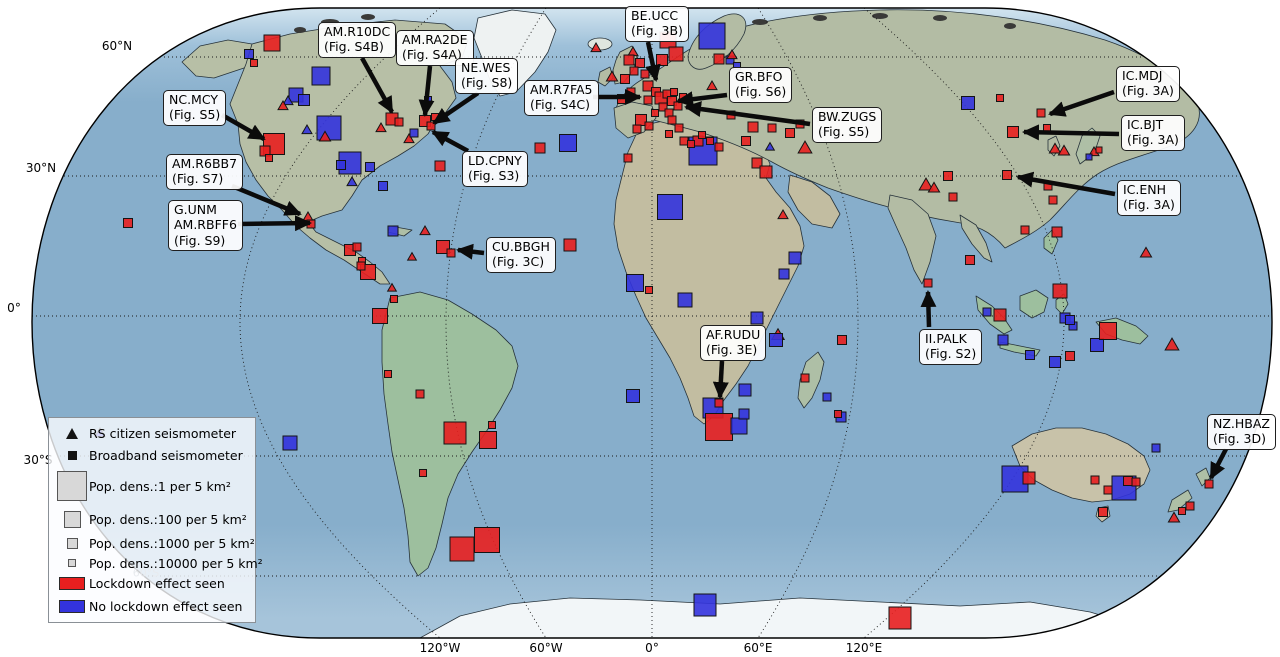  Describe the element at coordinates (152, 606) in the screenshot. I see `legend-item: No lockdown effect seen` at that location.